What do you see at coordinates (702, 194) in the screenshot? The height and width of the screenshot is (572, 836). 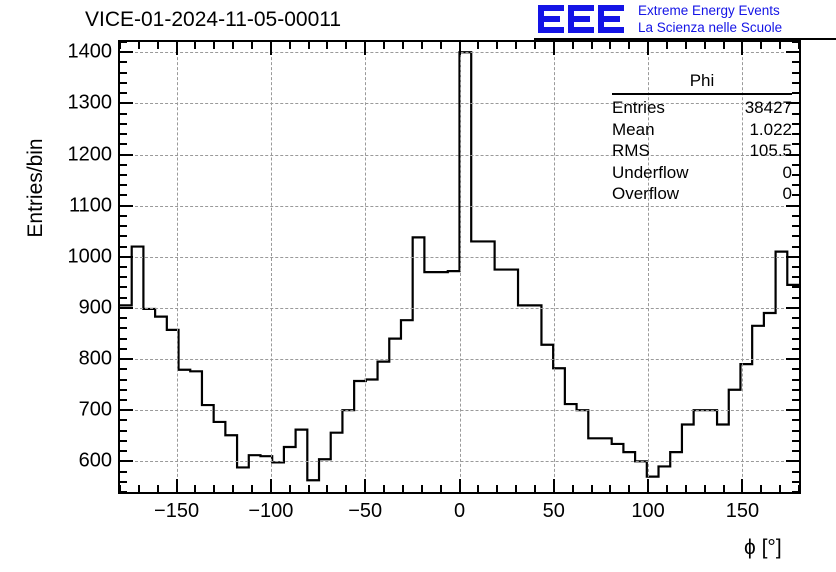 I see `stats-row-overflow: Overflow 0` at bounding box center [702, 194].